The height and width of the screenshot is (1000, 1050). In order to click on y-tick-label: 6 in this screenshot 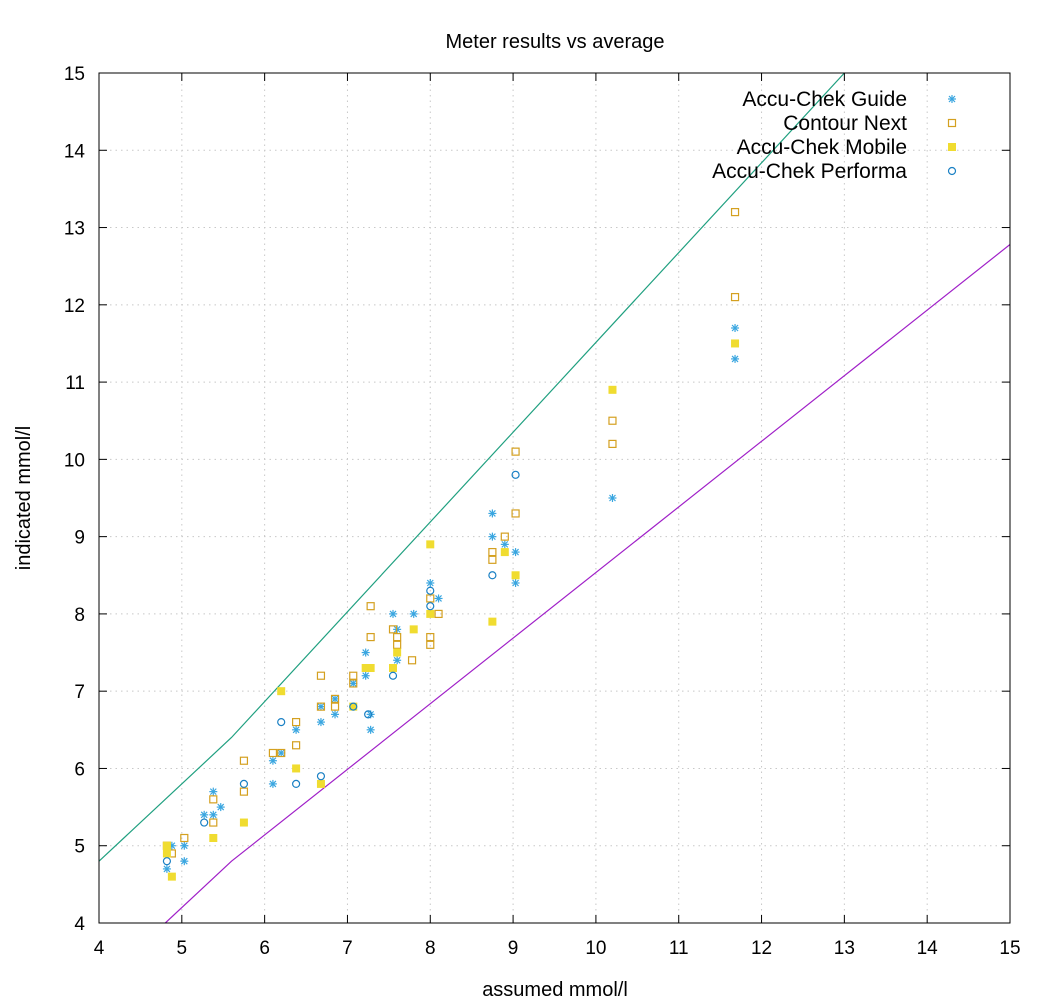, I will do `click(79, 769)`.